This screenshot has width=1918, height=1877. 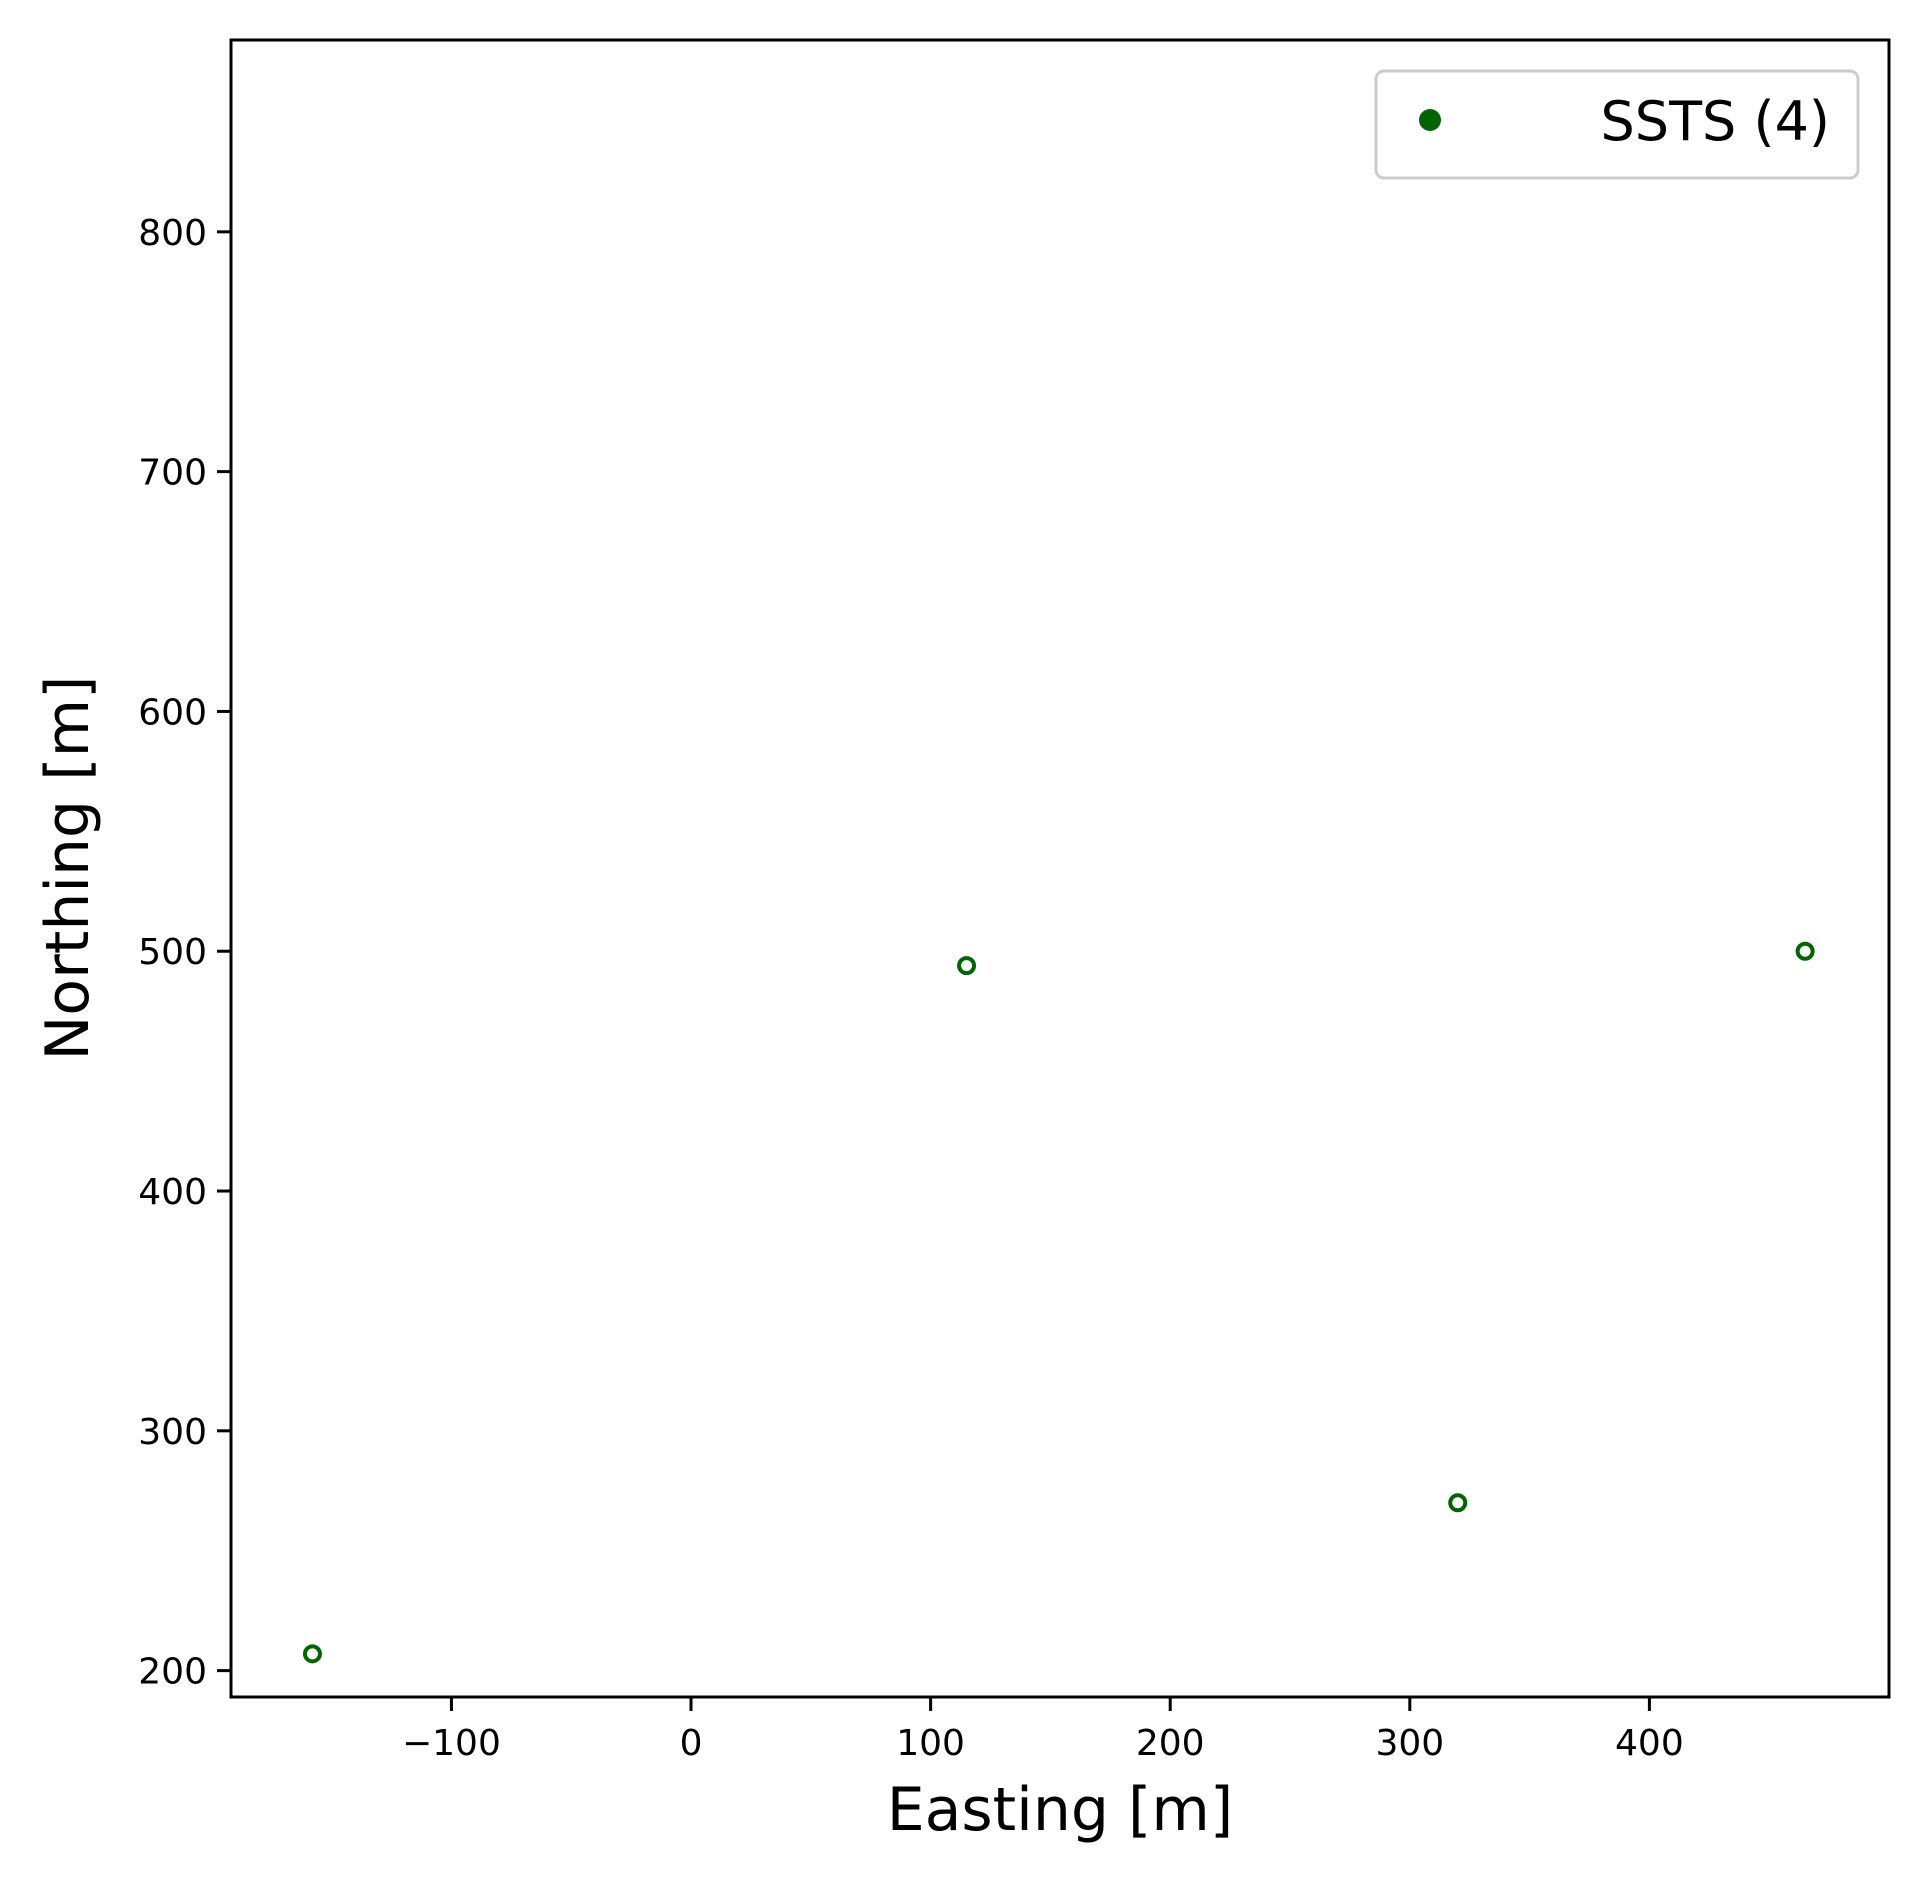 I want to click on x-axis-title: Easting [m], so click(x=1060, y=1810).